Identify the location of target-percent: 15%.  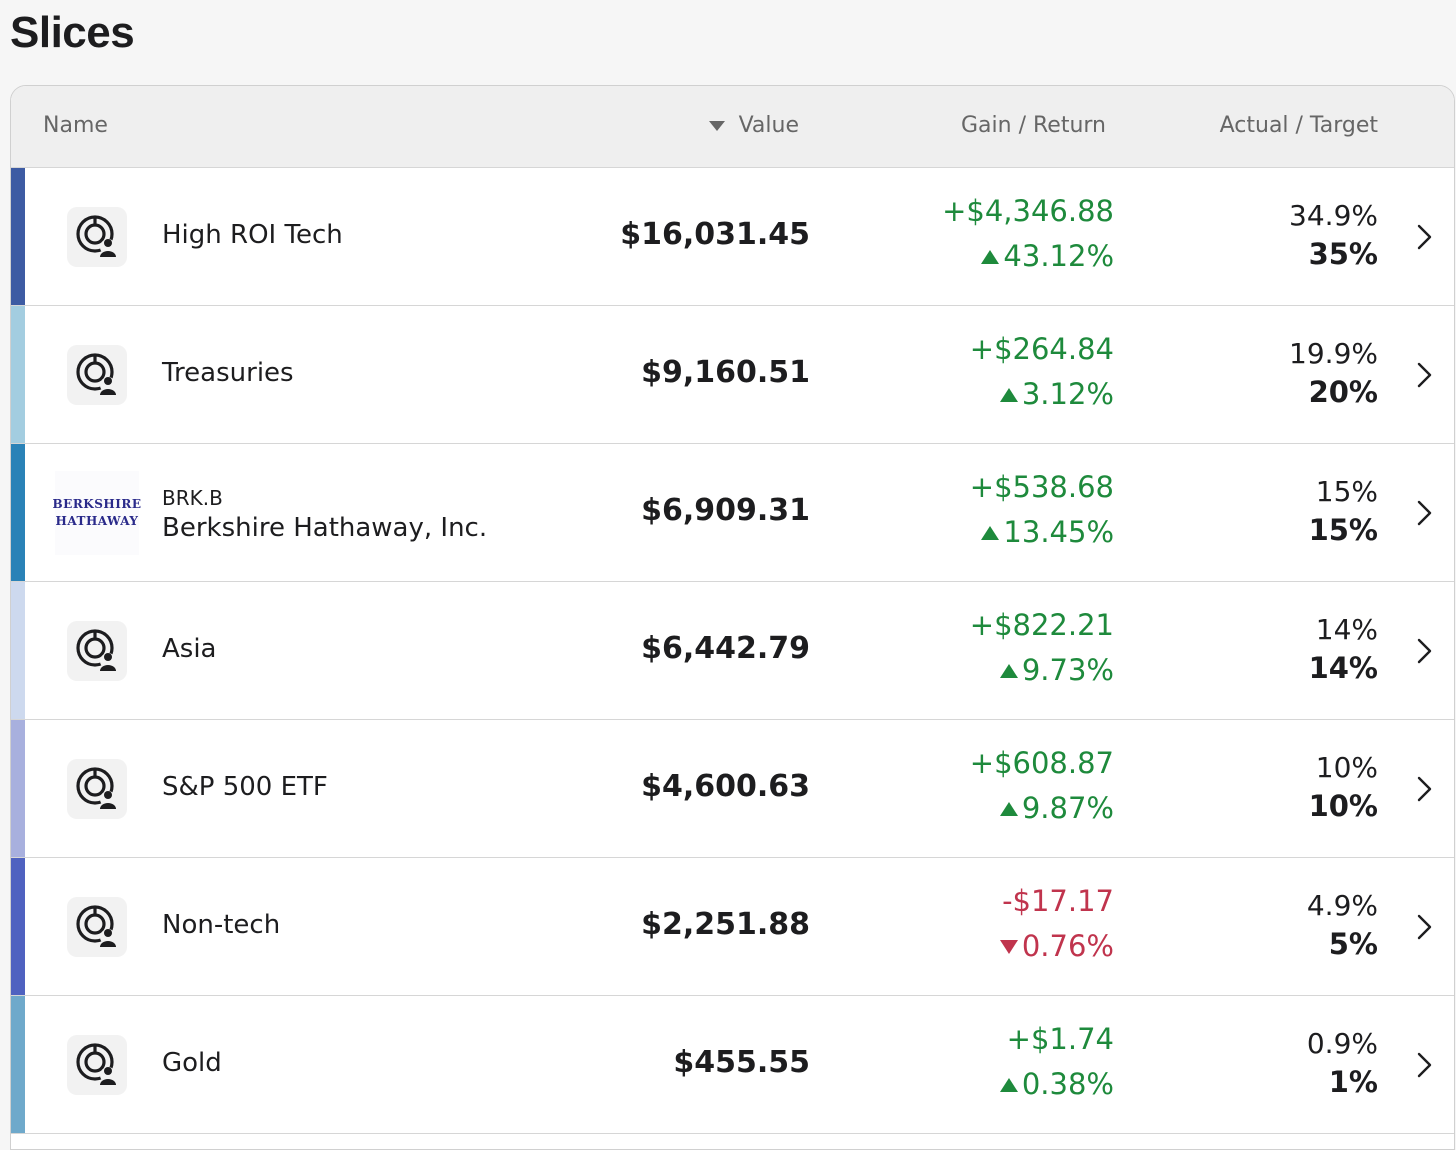
(1343, 530).